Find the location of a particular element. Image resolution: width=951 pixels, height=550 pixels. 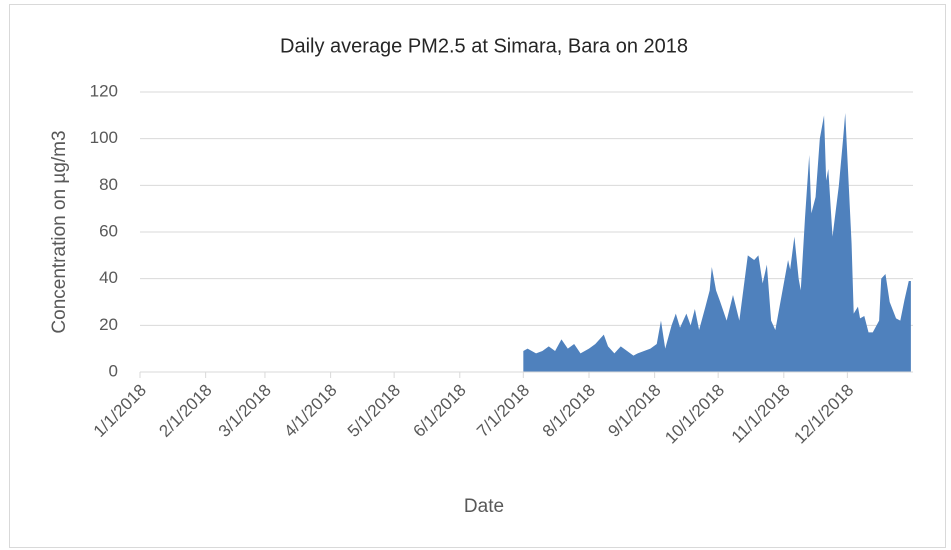

y-tick-label: 20 is located at coordinates (108, 324).